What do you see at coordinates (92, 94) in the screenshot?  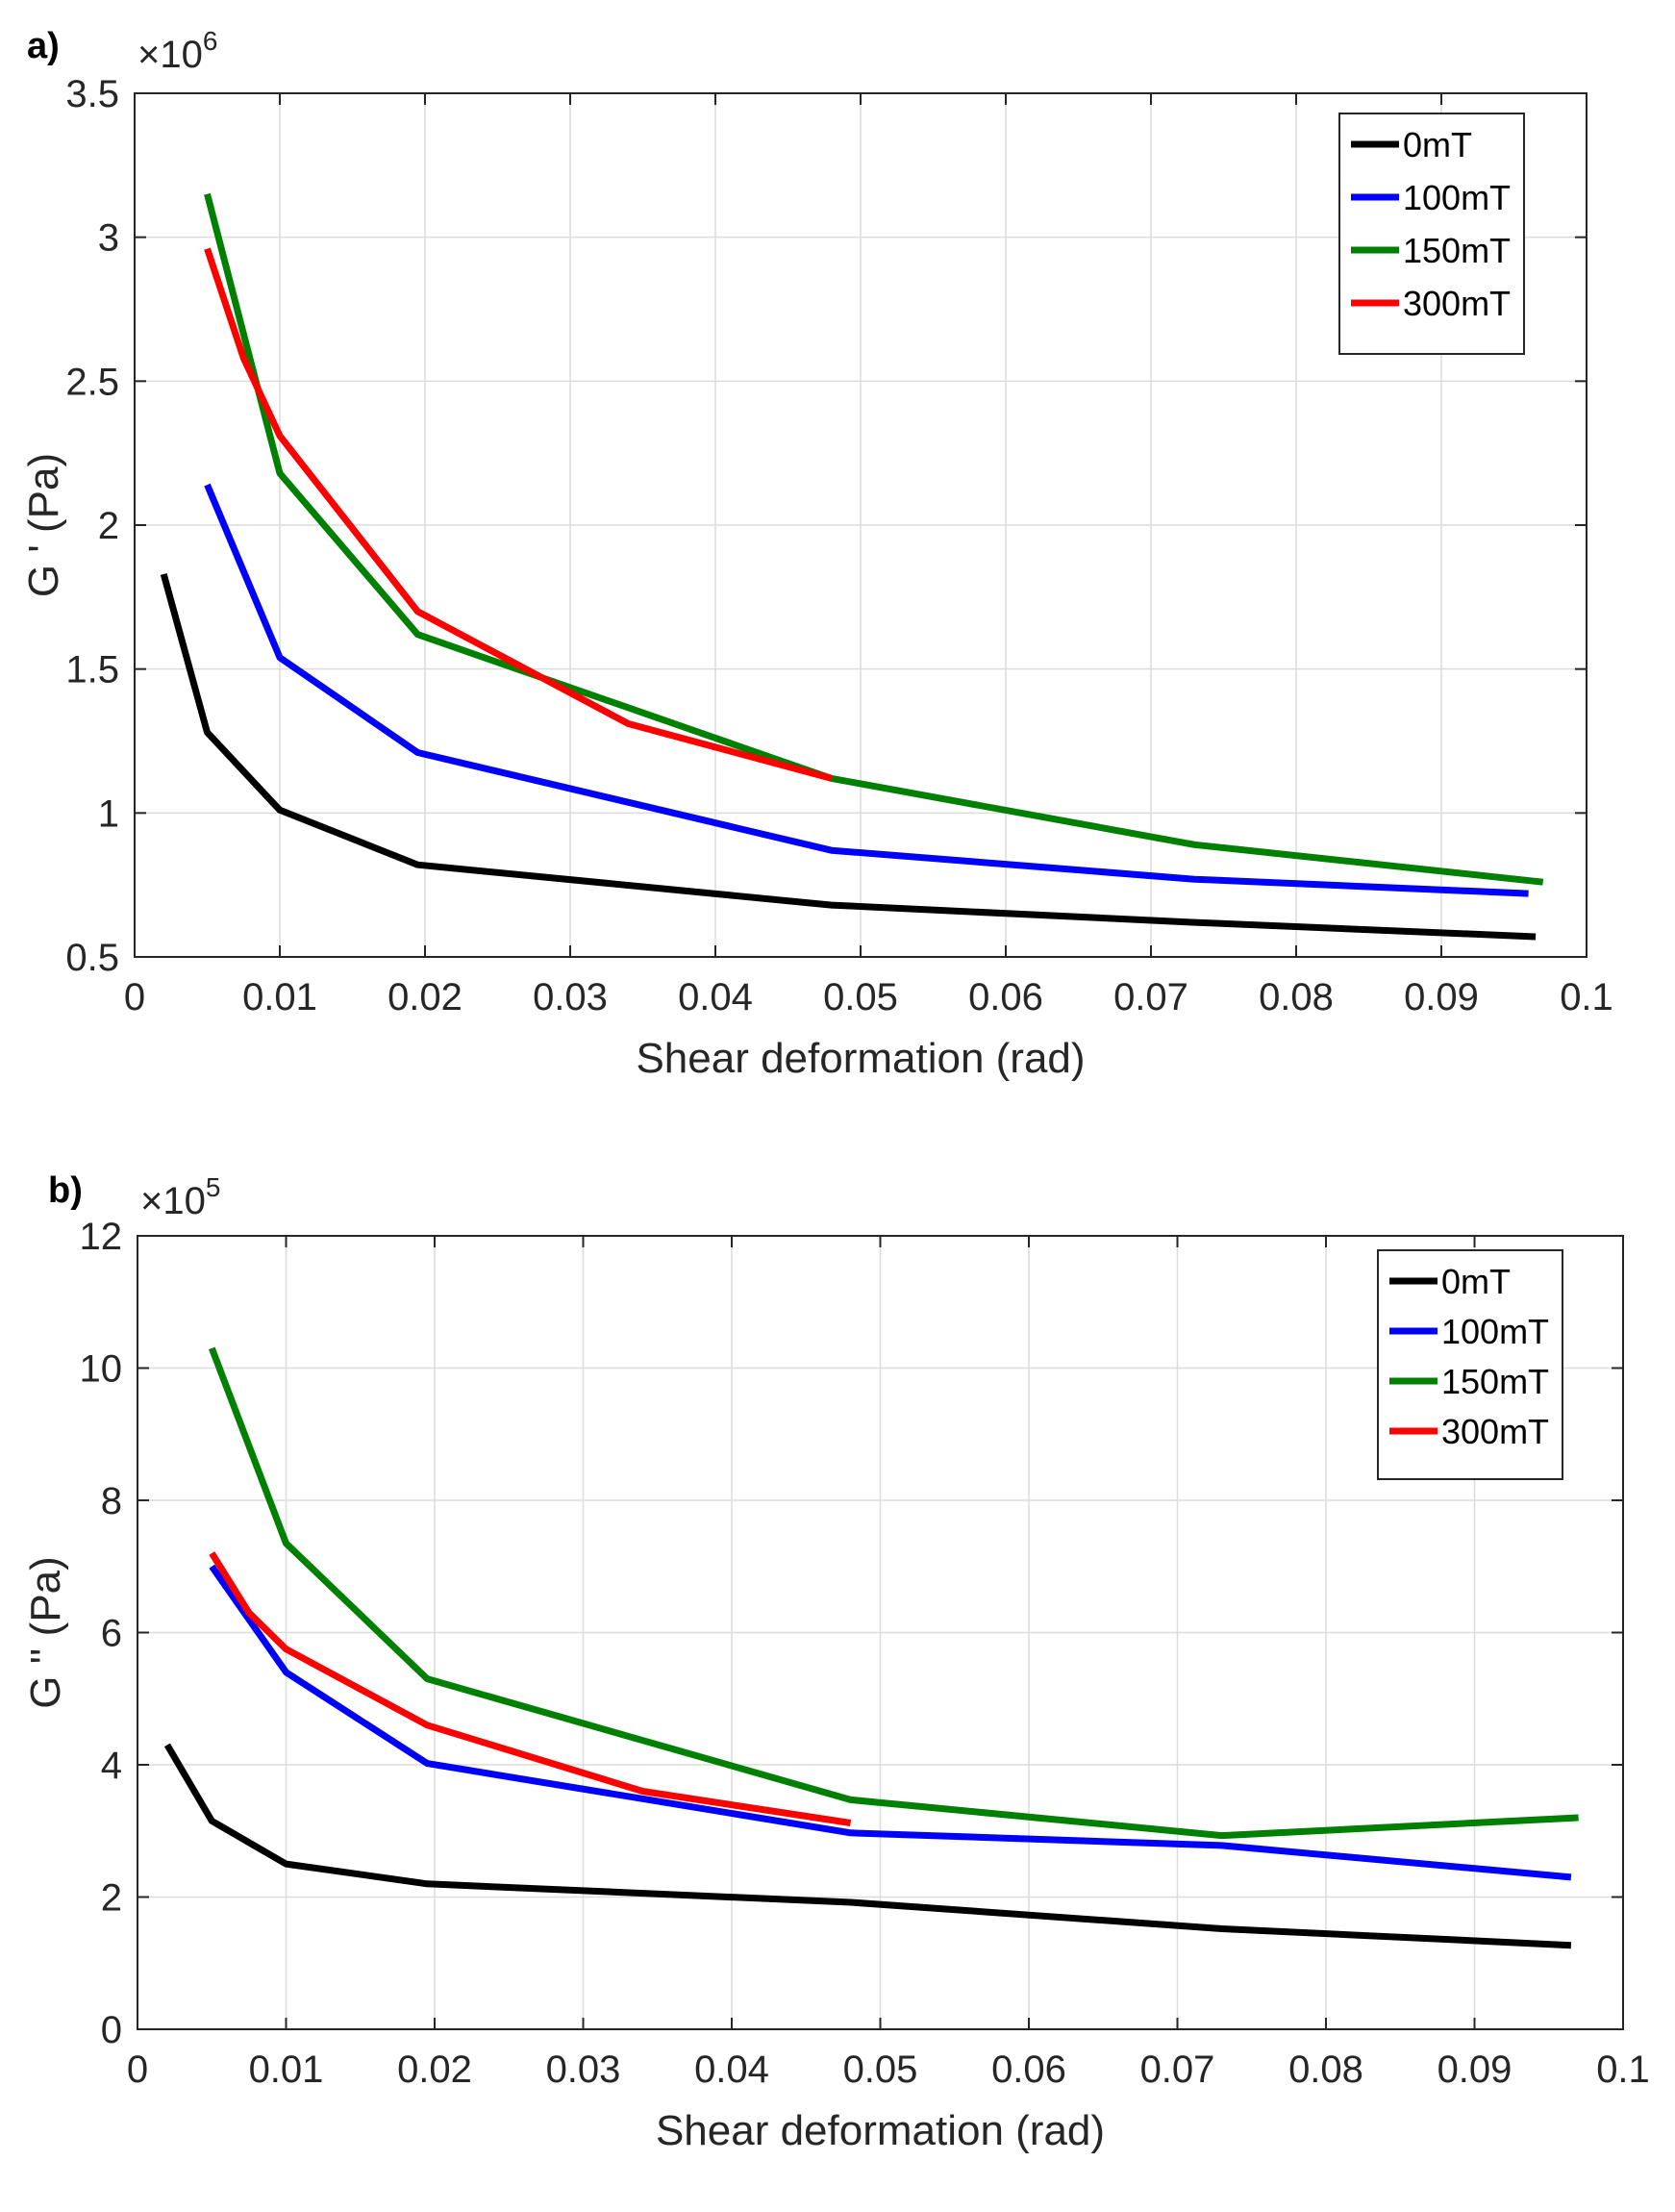 I see `y-tick-label: 3.5` at bounding box center [92, 94].